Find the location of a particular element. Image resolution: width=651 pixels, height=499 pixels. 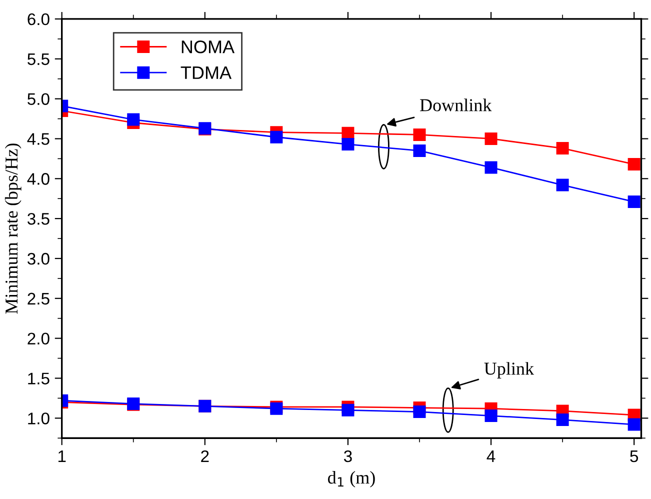

y-tick-label: 2.5 is located at coordinates (39, 298).